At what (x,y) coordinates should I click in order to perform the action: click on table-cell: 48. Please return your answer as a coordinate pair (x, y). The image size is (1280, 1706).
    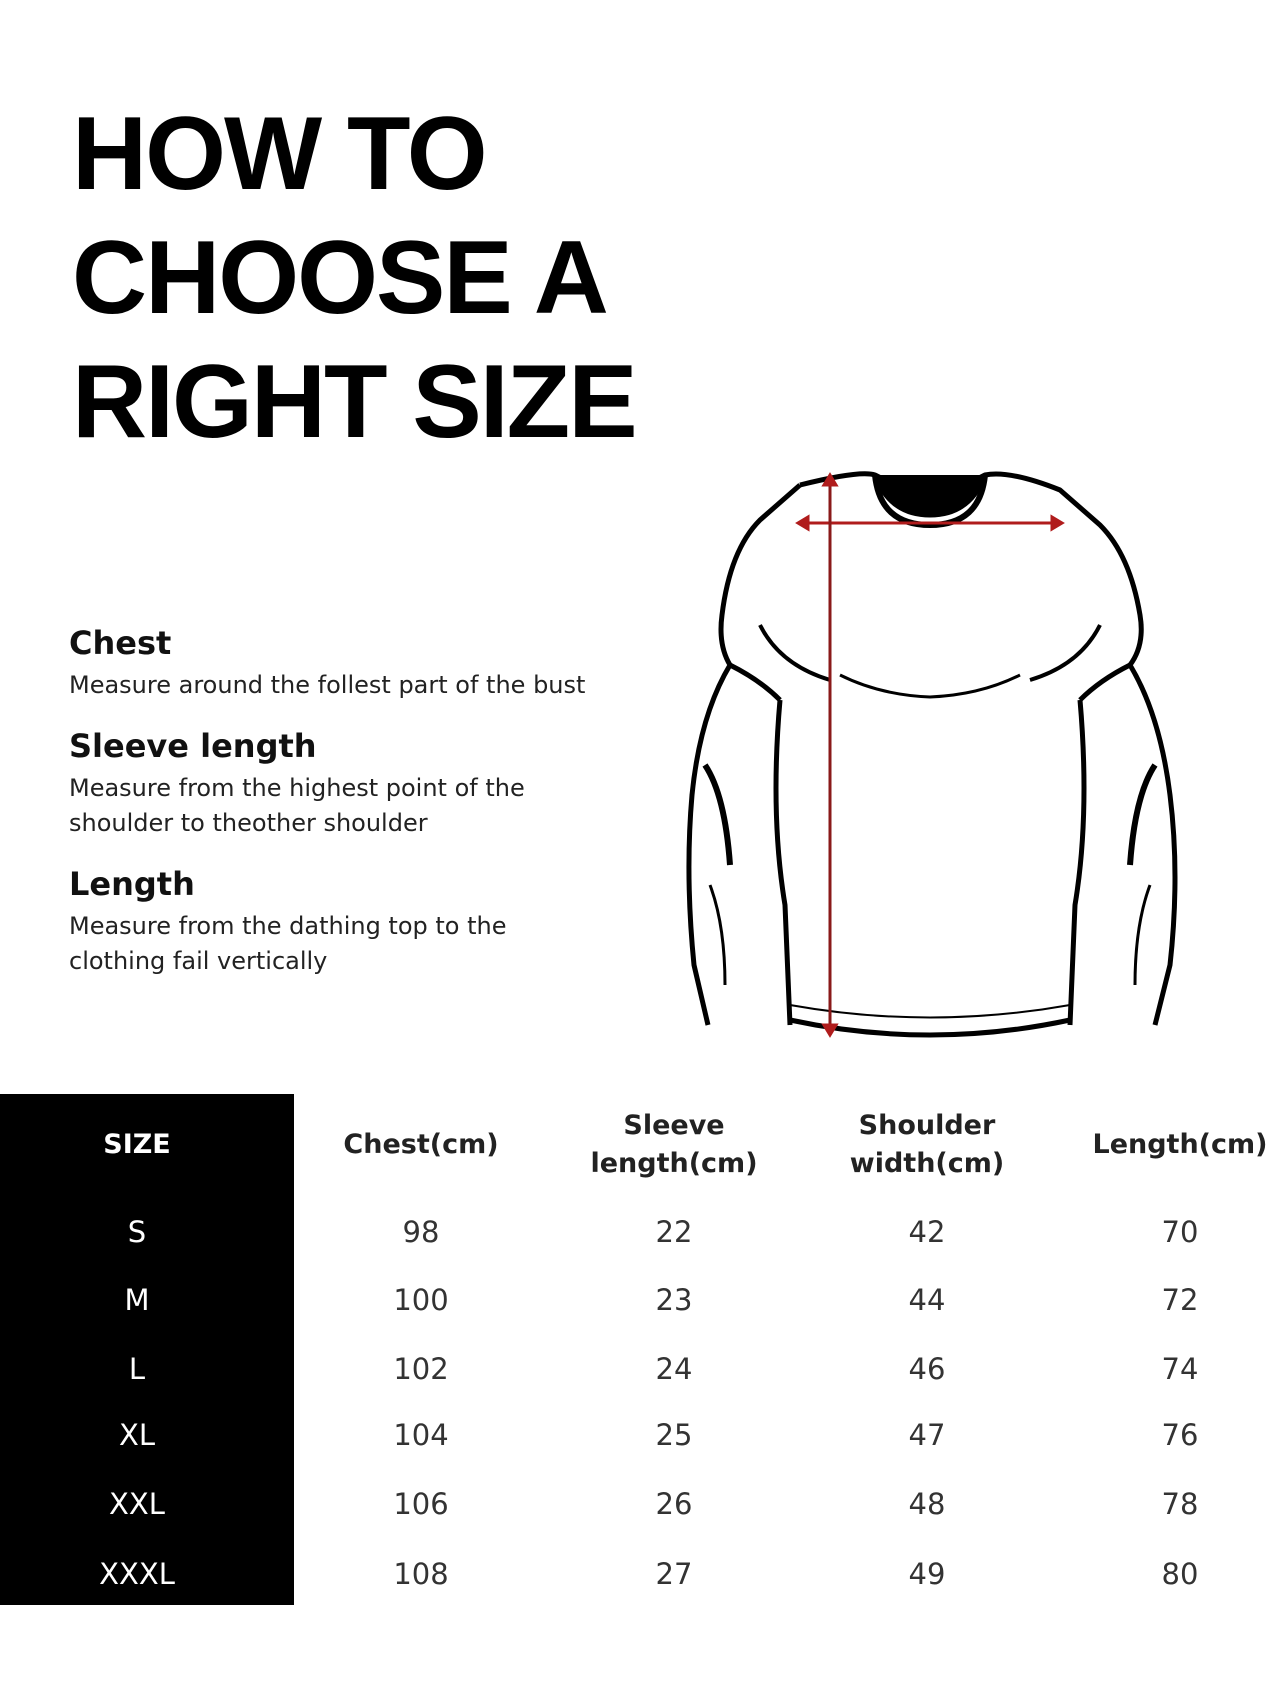
    Looking at the image, I should click on (927, 1504).